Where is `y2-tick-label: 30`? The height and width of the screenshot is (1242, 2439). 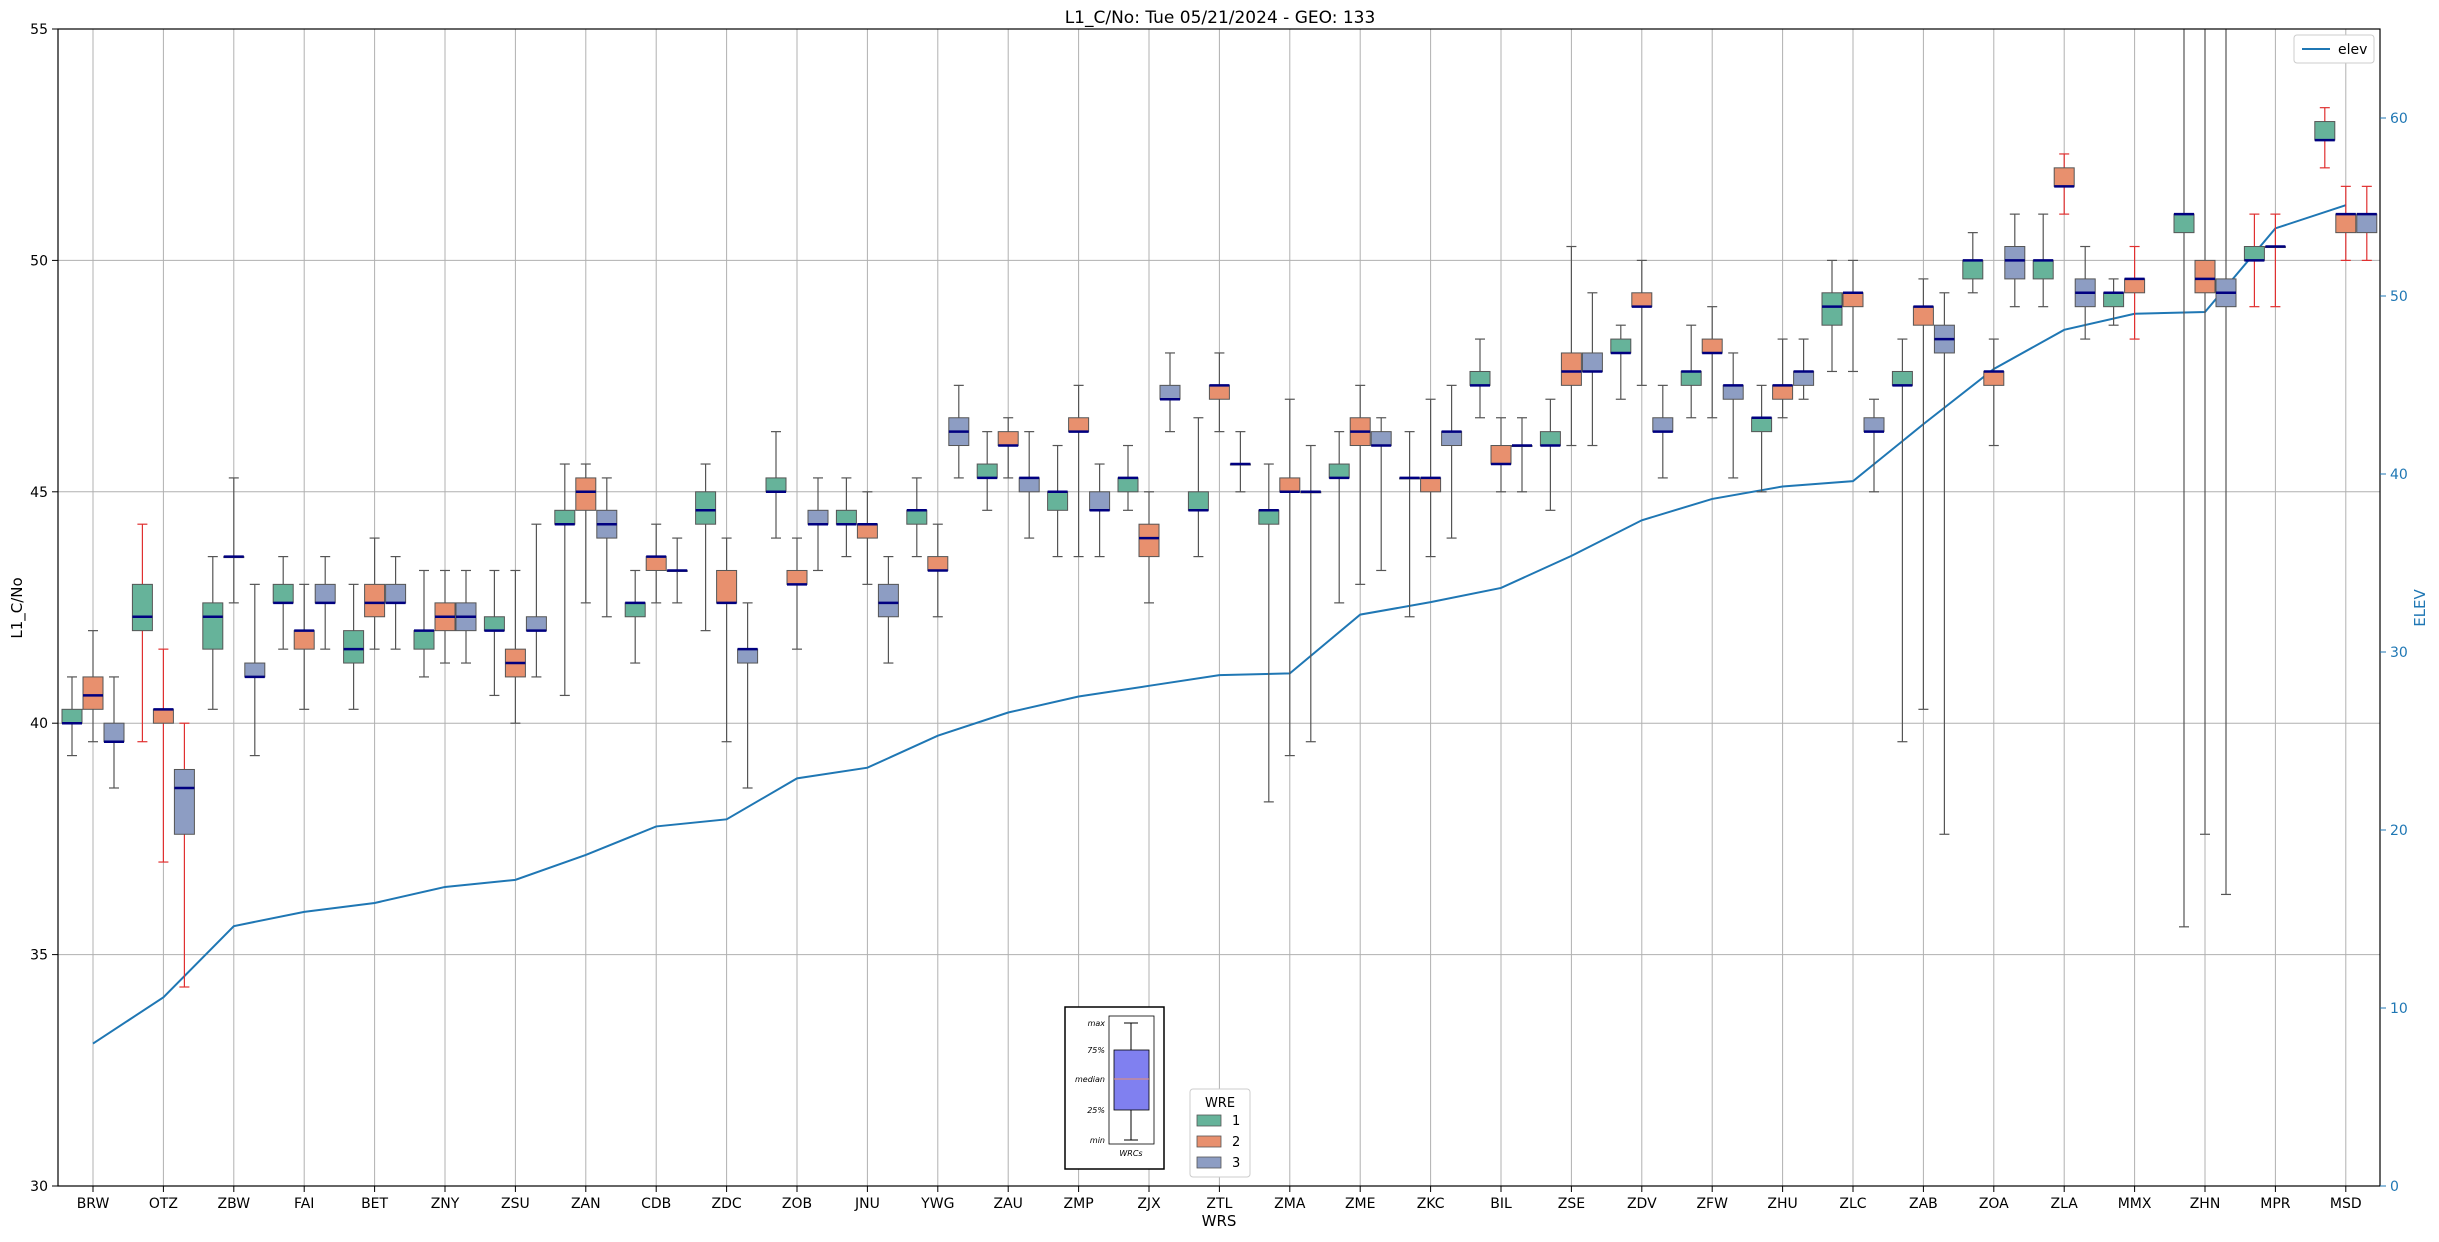
y2-tick-label: 30 is located at coordinates (2399, 653).